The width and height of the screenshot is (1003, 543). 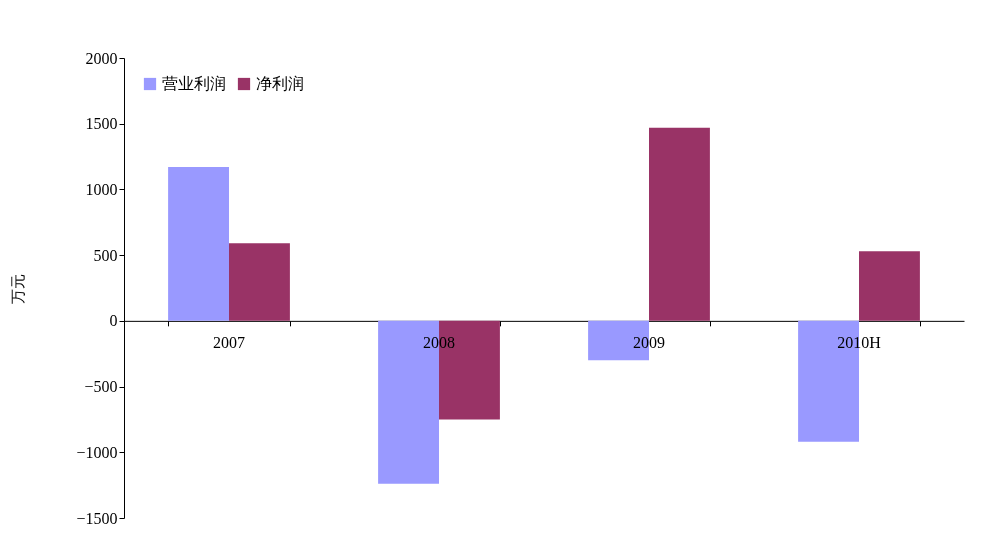 What do you see at coordinates (105, 255) in the screenshot?
I see `y-tick-label: 500` at bounding box center [105, 255].